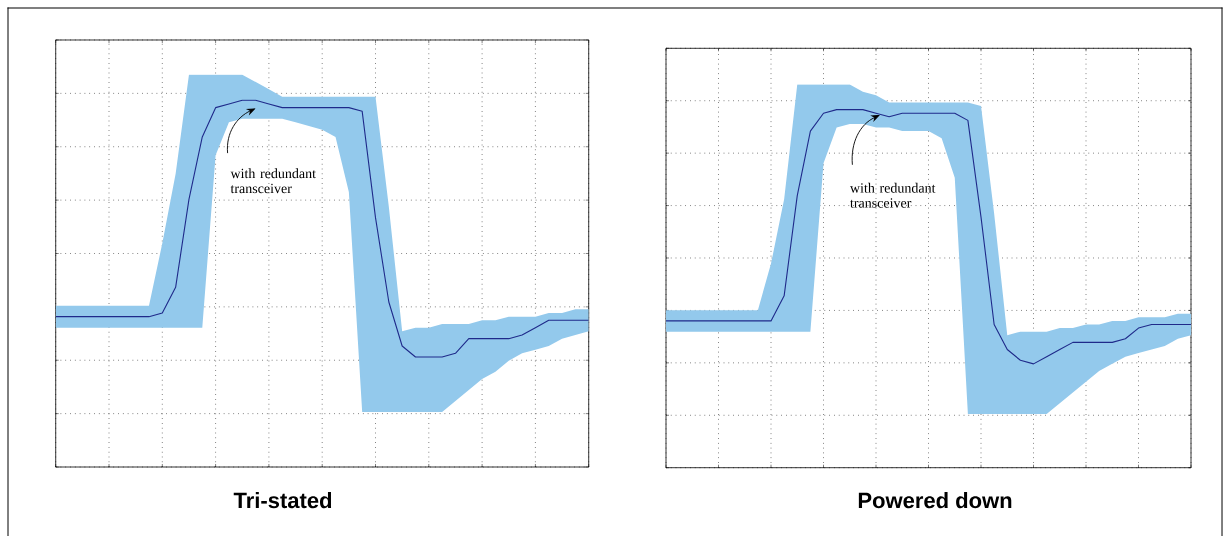 The width and height of the screenshot is (1231, 536). Describe the element at coordinates (935, 500) in the screenshot. I see `text: Powered down` at that location.